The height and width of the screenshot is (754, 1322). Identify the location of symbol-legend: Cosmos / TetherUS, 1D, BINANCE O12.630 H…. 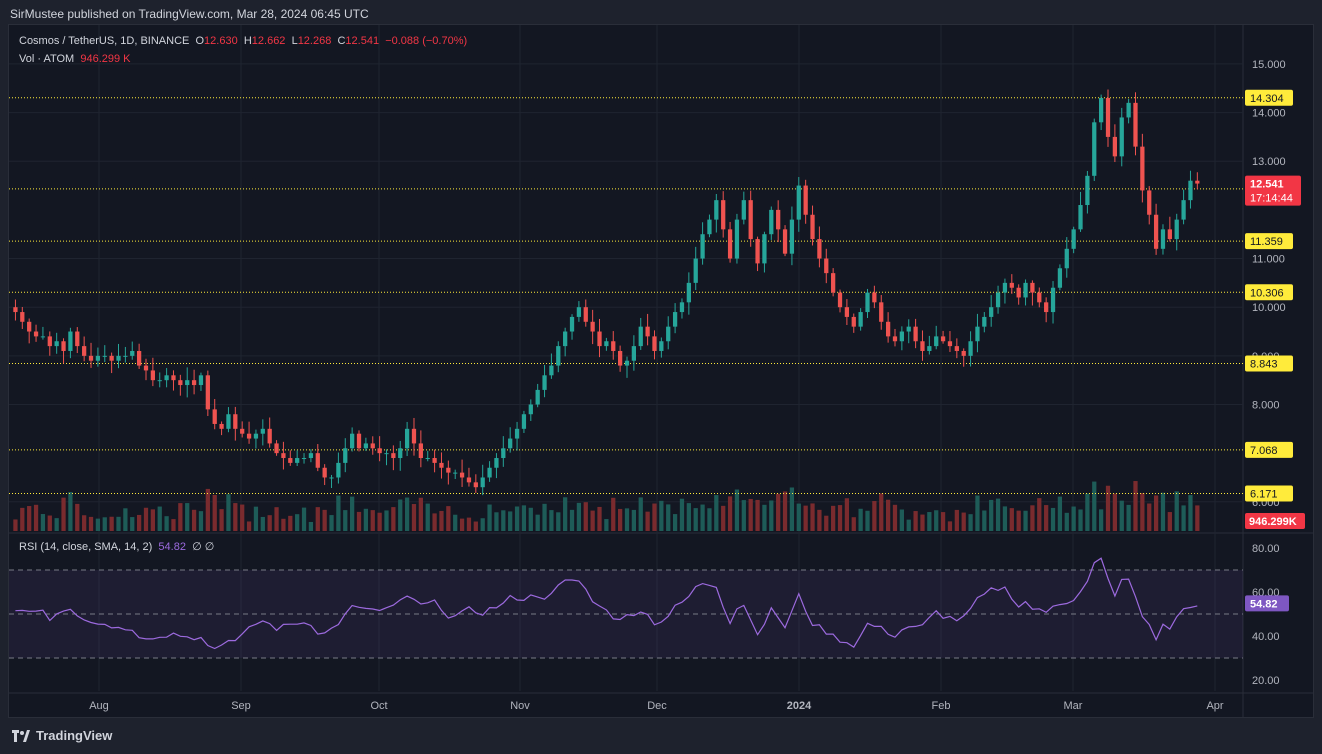
(243, 41).